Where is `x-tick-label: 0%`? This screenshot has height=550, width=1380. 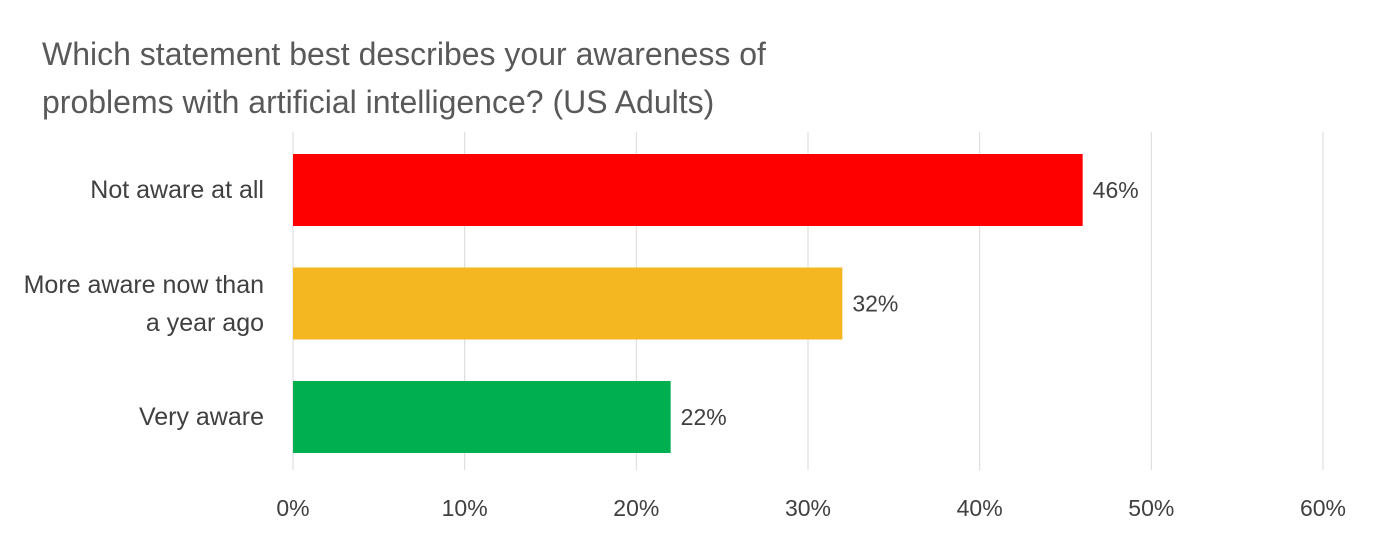
x-tick-label: 0% is located at coordinates (292, 508).